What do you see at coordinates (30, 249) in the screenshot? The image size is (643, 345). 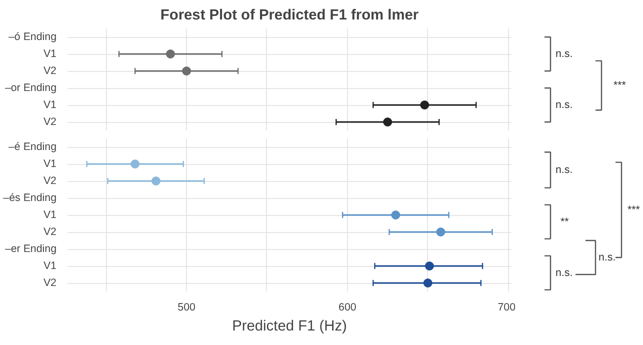 I see `y-tick-label: –er Ending` at bounding box center [30, 249].